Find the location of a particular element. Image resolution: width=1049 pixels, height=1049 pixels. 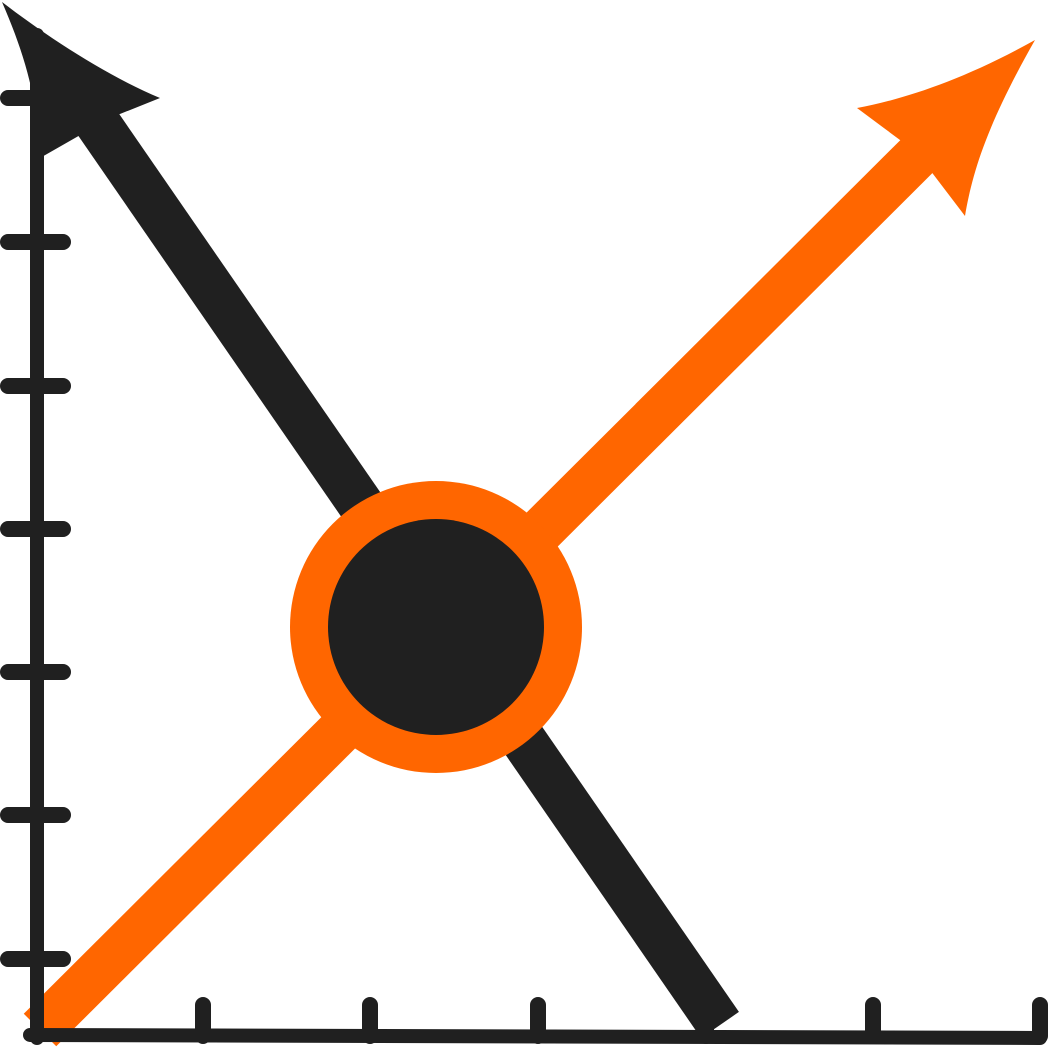

intersection-point-core is located at coordinates (436, 627).